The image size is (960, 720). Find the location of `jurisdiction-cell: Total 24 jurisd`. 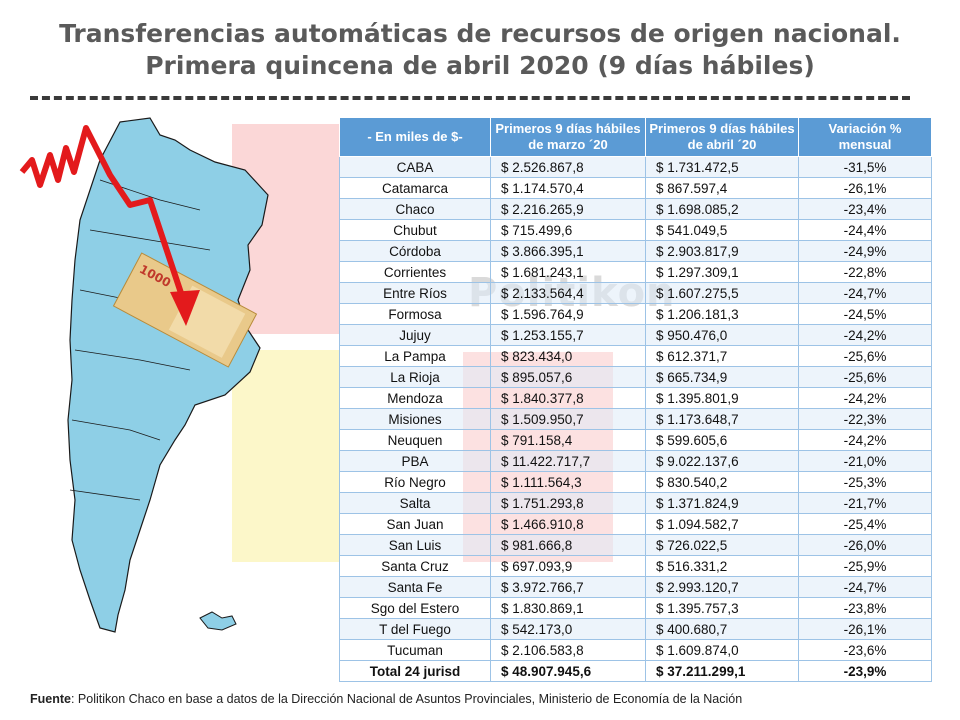

jurisdiction-cell: Total 24 jurisd is located at coordinates (415, 671).